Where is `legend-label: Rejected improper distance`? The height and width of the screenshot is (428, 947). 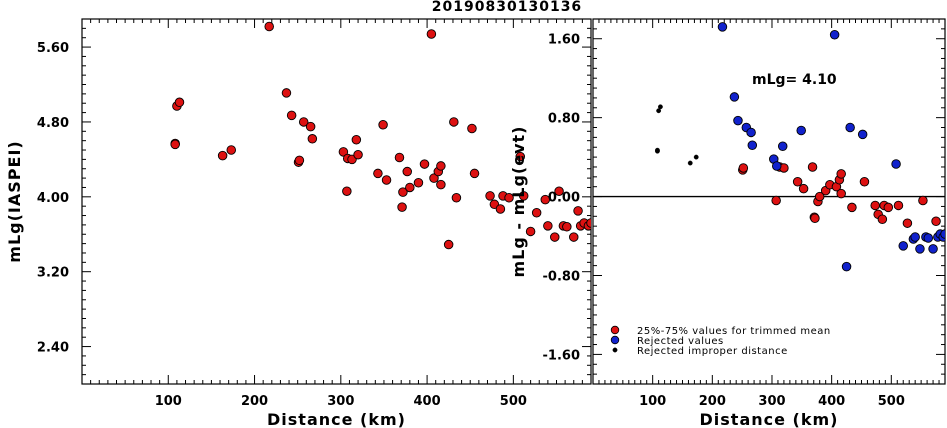 legend-label: Rejected improper distance is located at coordinates (712, 351).